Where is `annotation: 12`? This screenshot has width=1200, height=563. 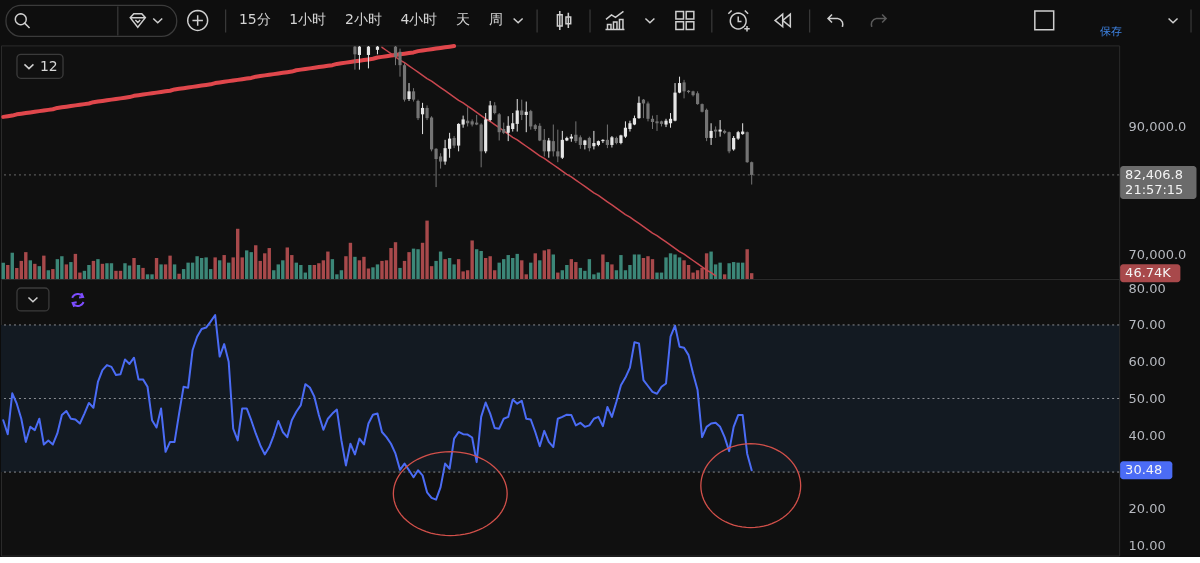 annotation: 12 is located at coordinates (48, 65).